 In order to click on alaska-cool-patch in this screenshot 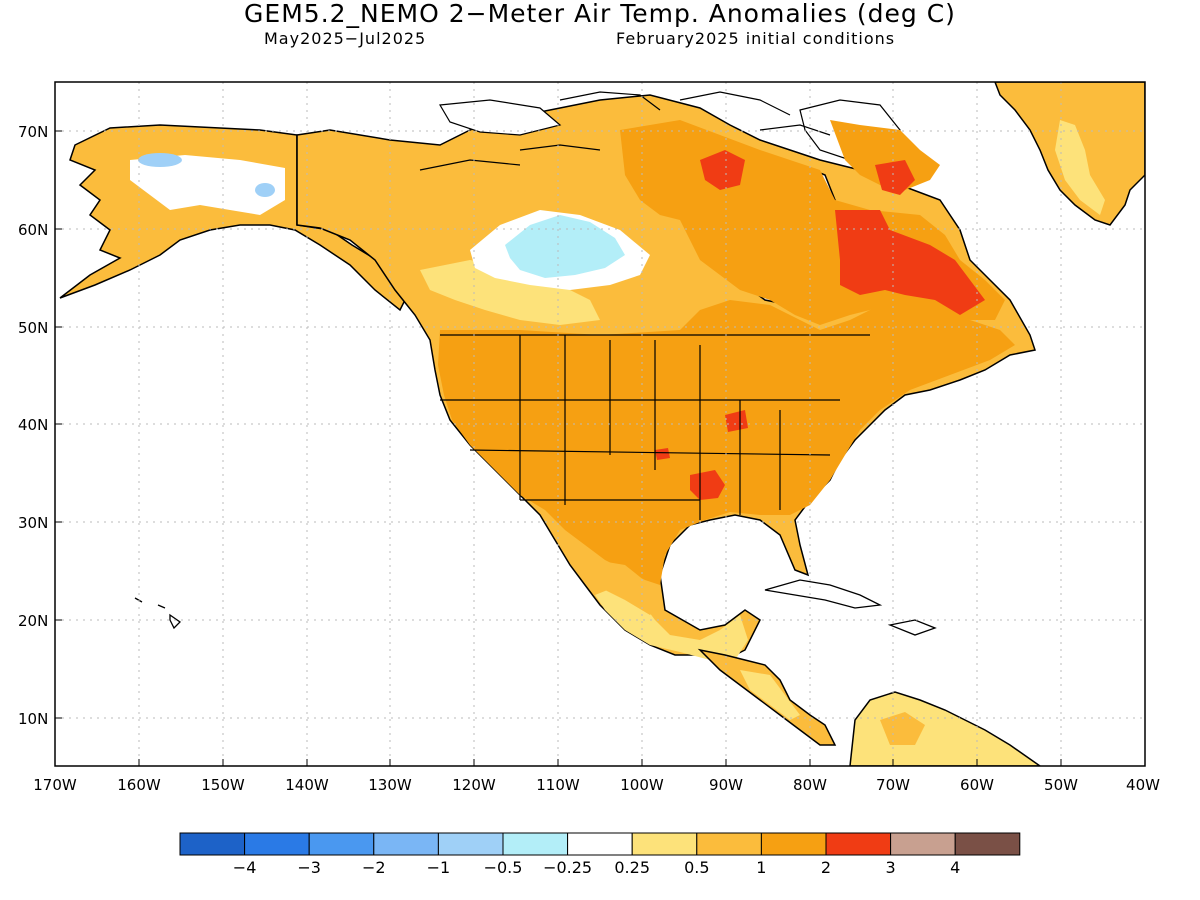, I will do `click(160, 160)`.